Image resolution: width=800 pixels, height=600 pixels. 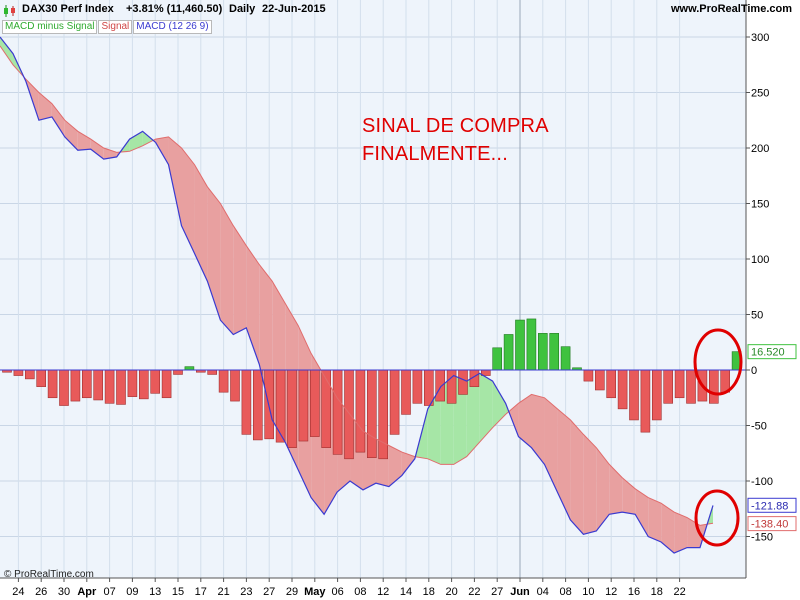 What do you see at coordinates (50, 27) in the screenshot?
I see `legend-histogram: MACD minus Signal` at bounding box center [50, 27].